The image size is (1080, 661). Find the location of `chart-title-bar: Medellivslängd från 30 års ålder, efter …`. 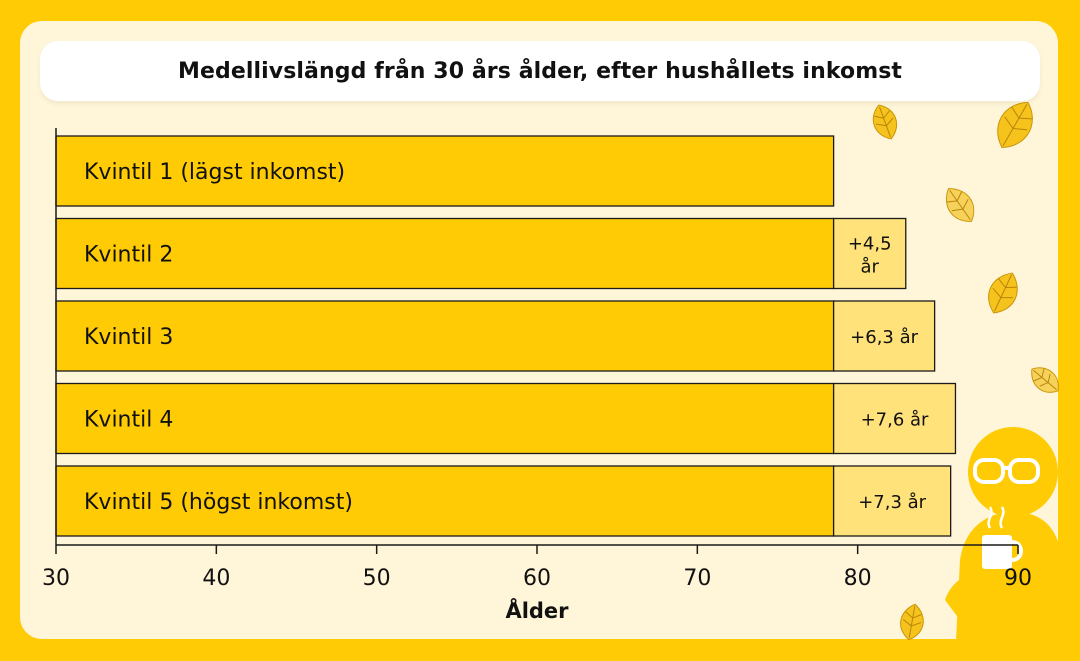

chart-title-bar: Medellivslängd från 30 års ålder, efter … is located at coordinates (540, 71).